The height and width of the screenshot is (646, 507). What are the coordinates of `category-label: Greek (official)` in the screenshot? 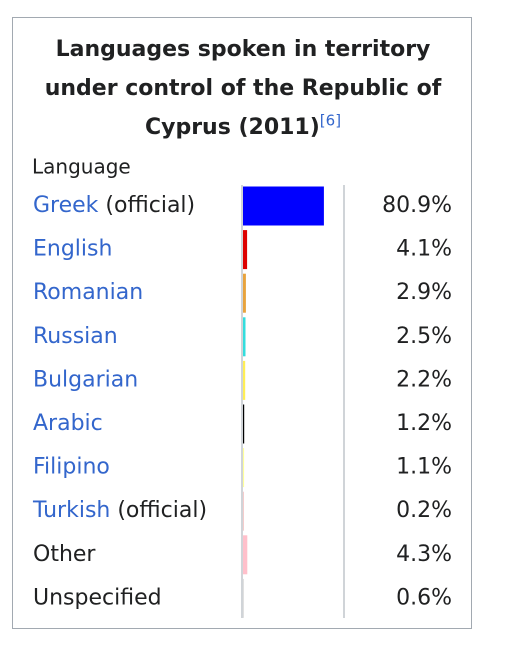 It's located at (114, 205).